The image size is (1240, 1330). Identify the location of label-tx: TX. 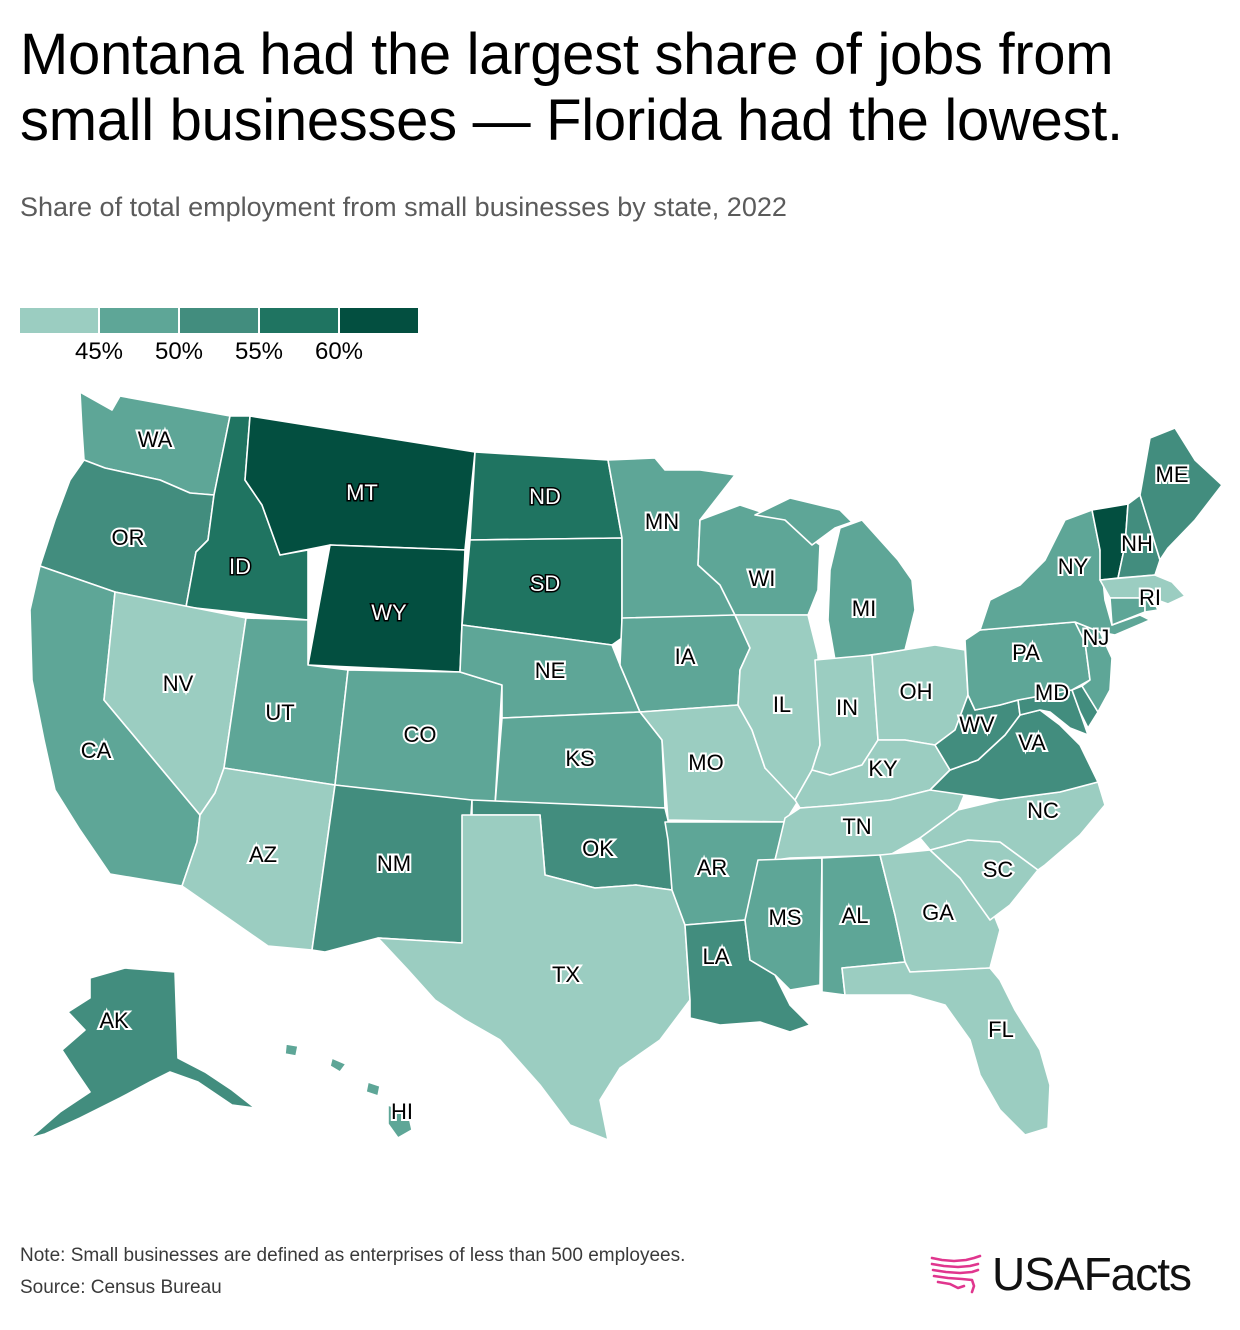
(566, 974).